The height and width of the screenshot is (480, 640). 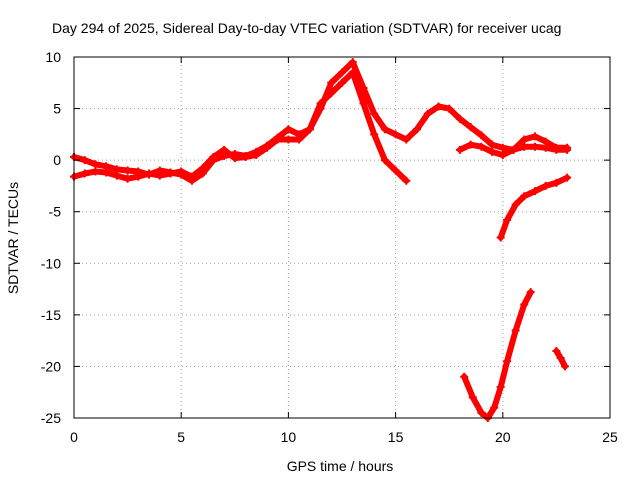 I want to click on y-tick-label: -10, so click(x=51, y=263).